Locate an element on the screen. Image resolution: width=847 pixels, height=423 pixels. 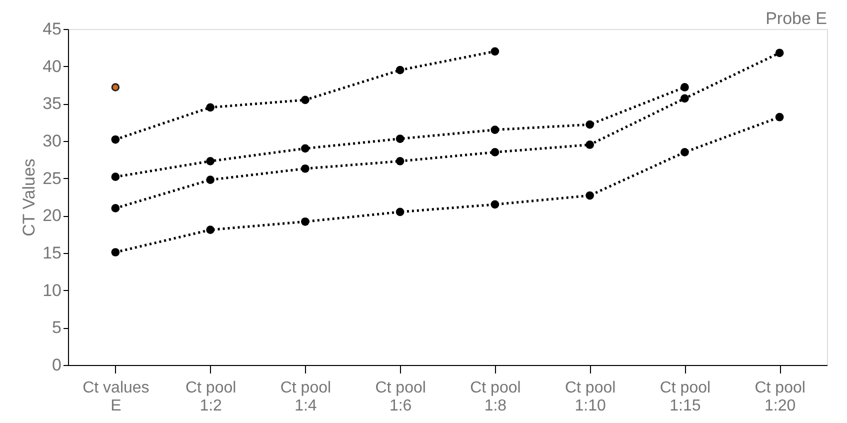
y-tick-label: 45 is located at coordinates (52, 29).